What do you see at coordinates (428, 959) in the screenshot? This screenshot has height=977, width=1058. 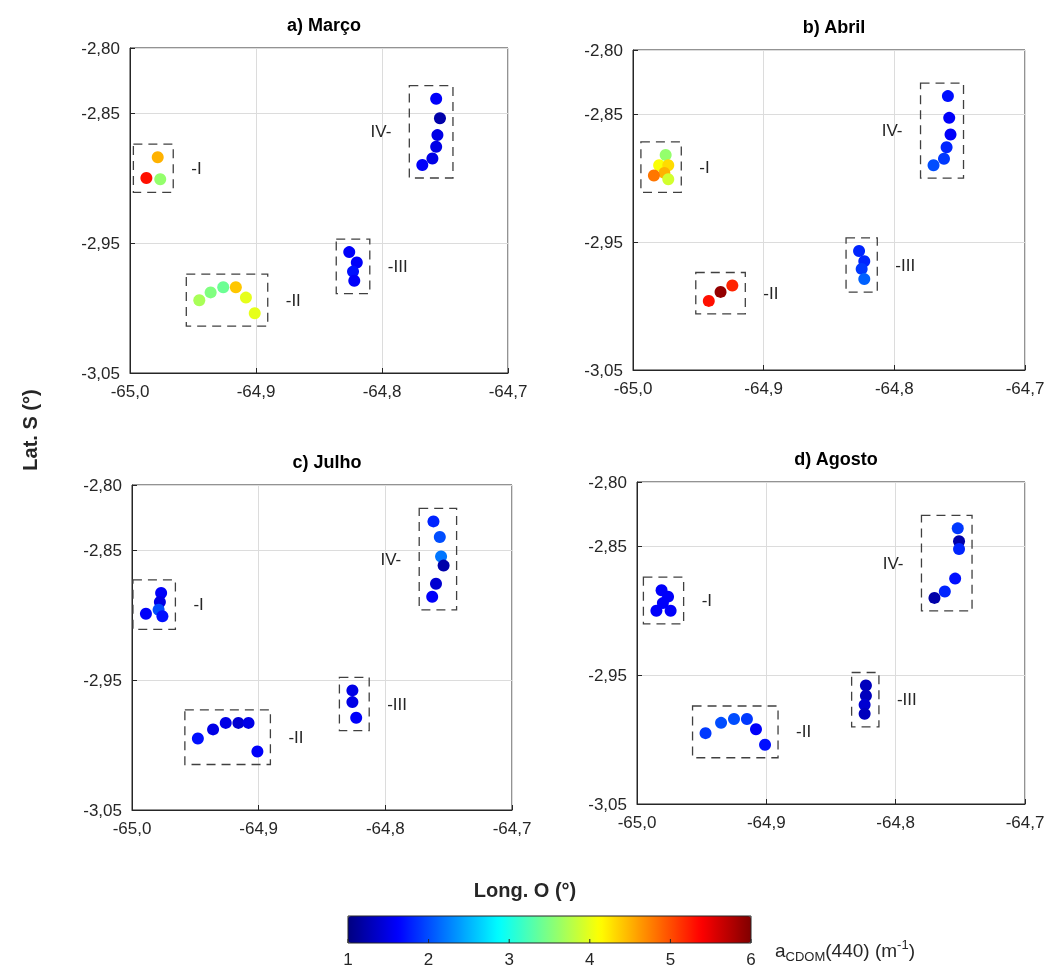 I see `color-bar-label: 2` at bounding box center [428, 959].